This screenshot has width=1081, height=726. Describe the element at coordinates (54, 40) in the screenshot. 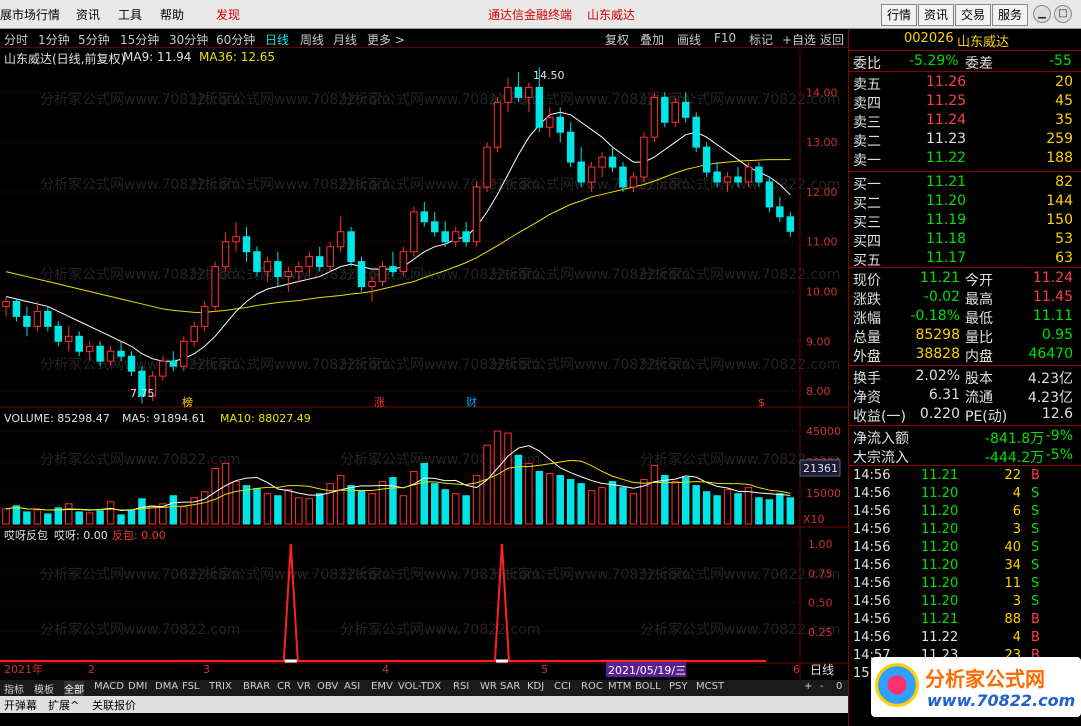

I see `period-1min: 1分钟` at that location.